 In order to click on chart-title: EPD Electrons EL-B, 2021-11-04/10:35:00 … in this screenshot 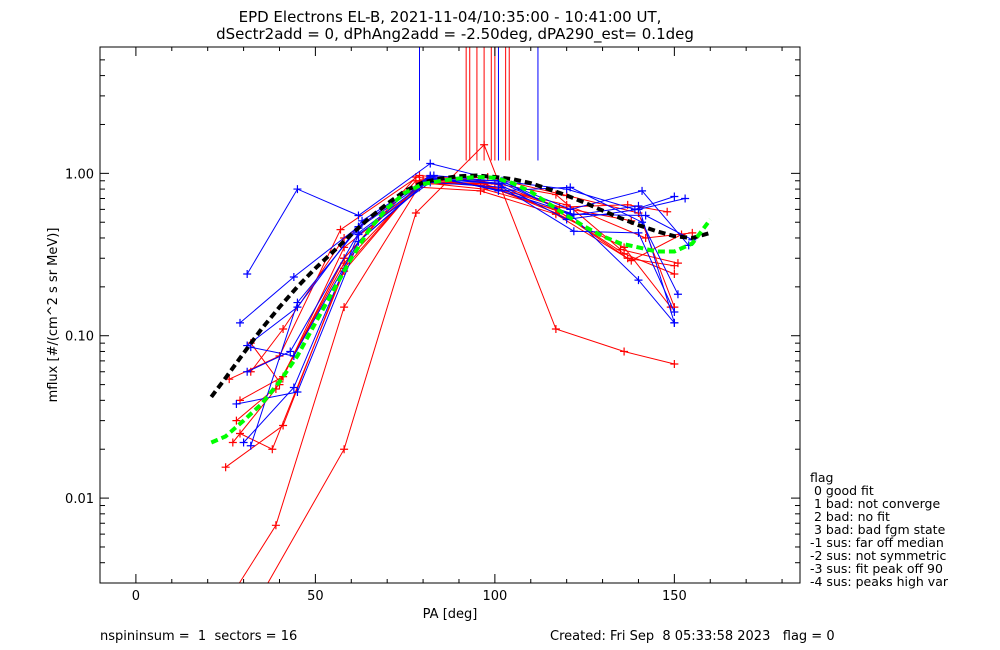, I will do `click(455, 26)`.